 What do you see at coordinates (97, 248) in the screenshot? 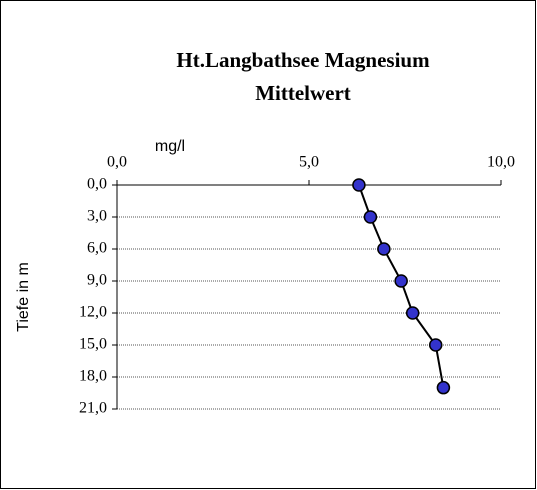
I see `y-tick-label: 6,0` at bounding box center [97, 248].